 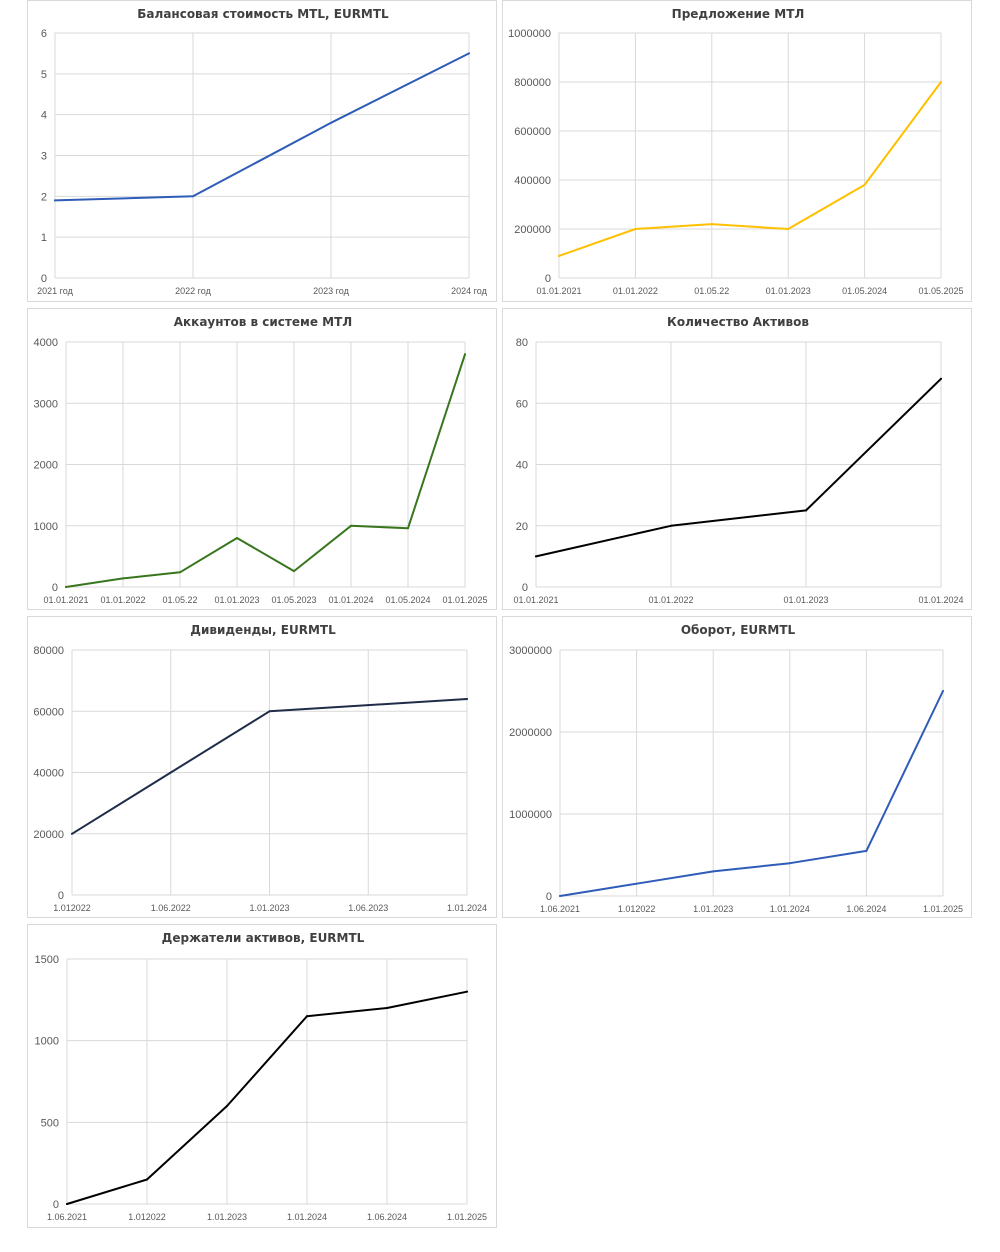 I want to click on y-tick-label: 500, so click(x=50, y=1123).